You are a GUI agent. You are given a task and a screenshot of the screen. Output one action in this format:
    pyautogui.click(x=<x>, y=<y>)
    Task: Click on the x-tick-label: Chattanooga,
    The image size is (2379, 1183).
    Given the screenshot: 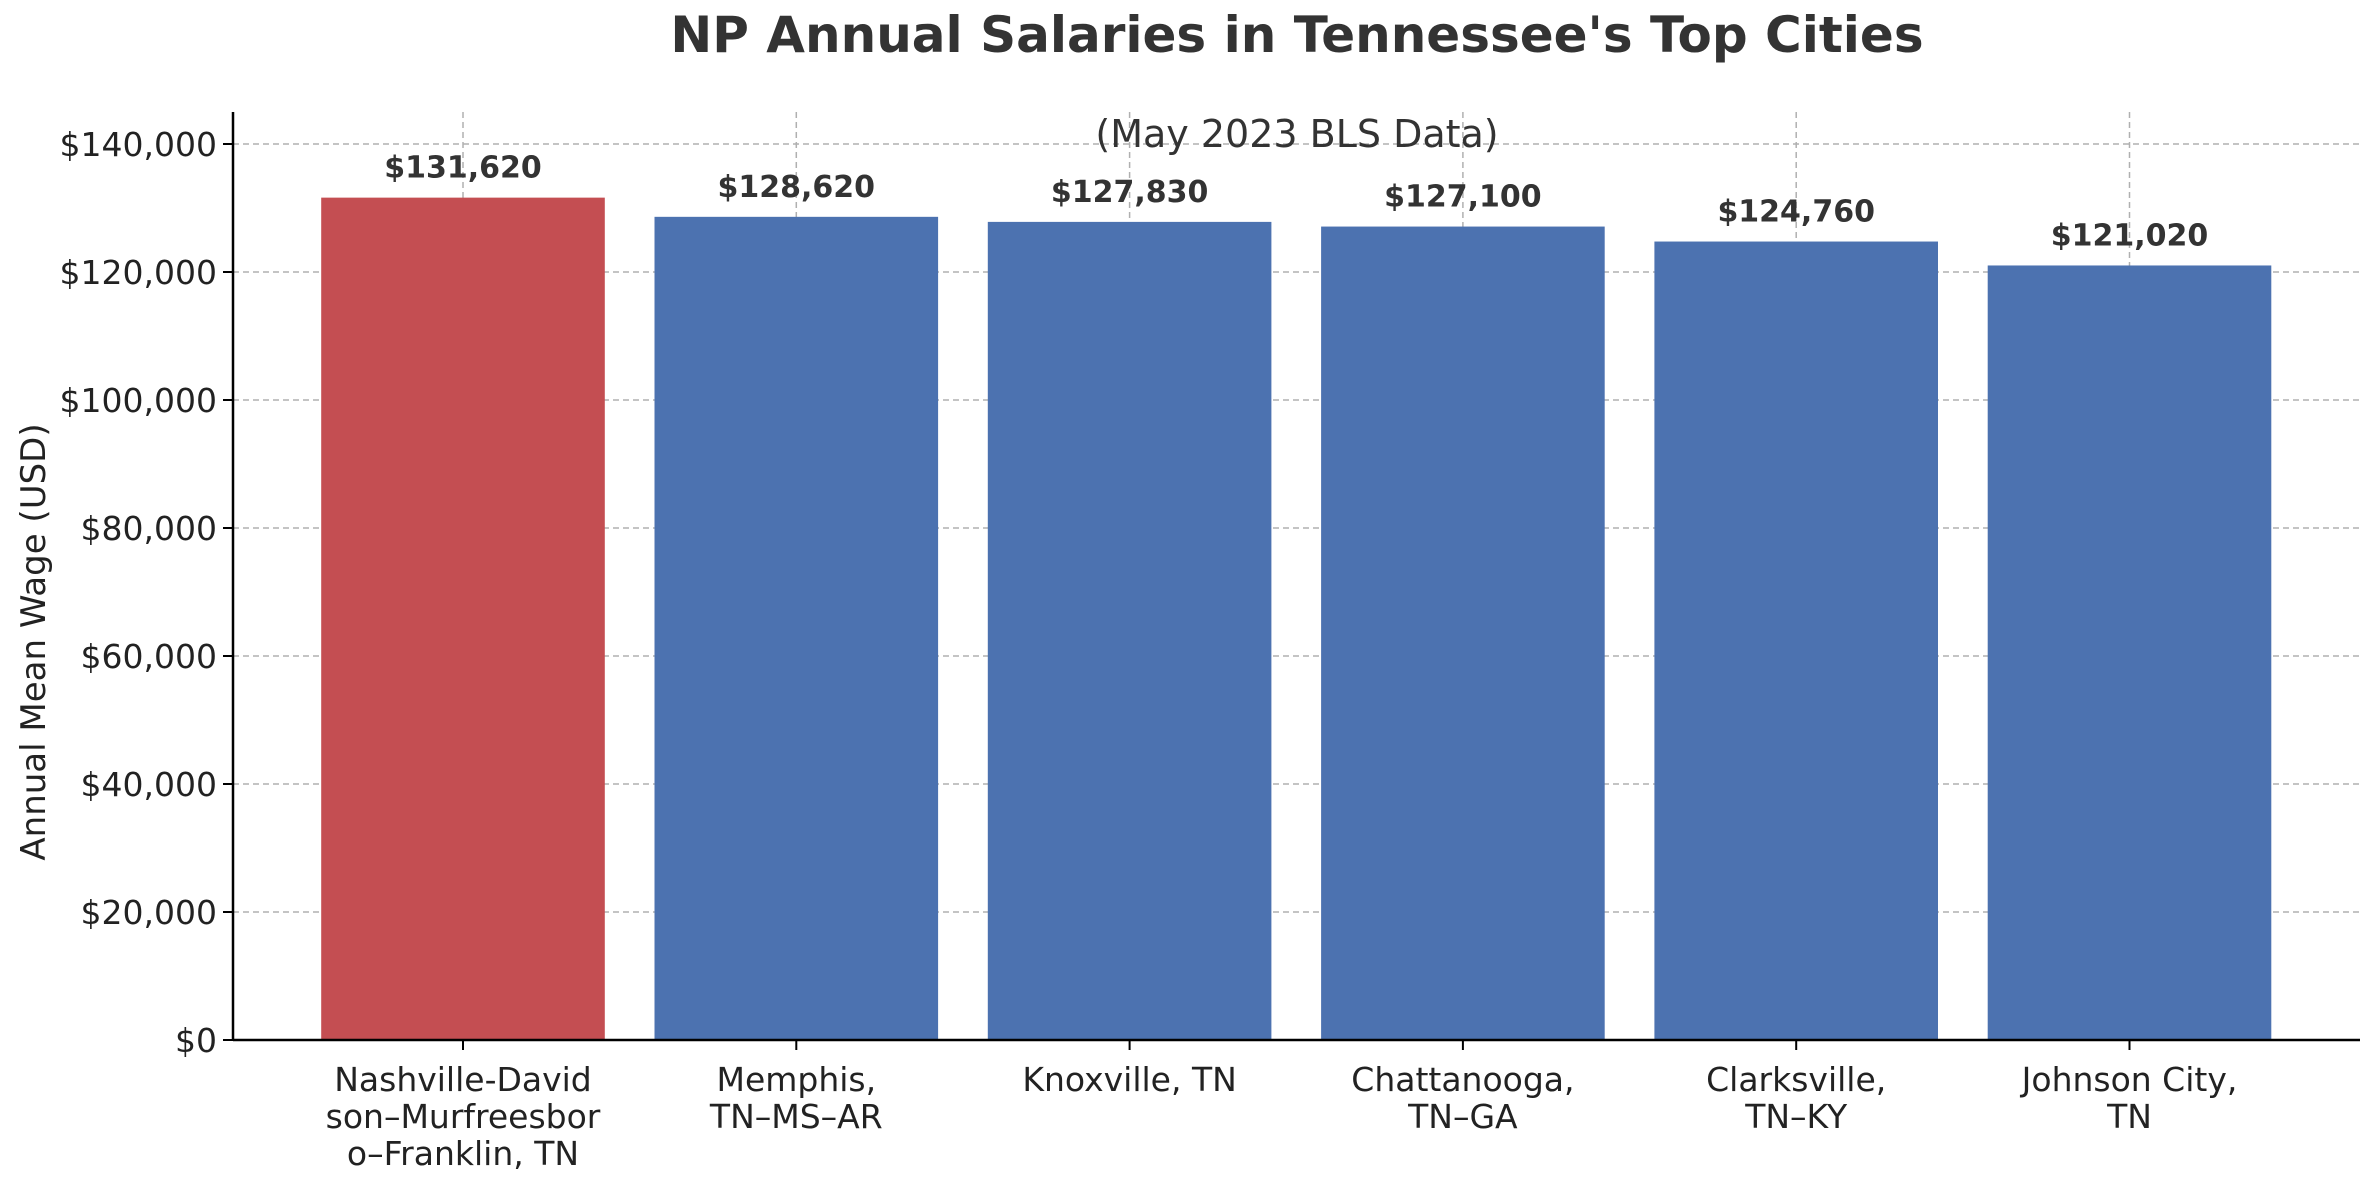 What is the action you would take?
    pyautogui.click(x=1462, y=1079)
    